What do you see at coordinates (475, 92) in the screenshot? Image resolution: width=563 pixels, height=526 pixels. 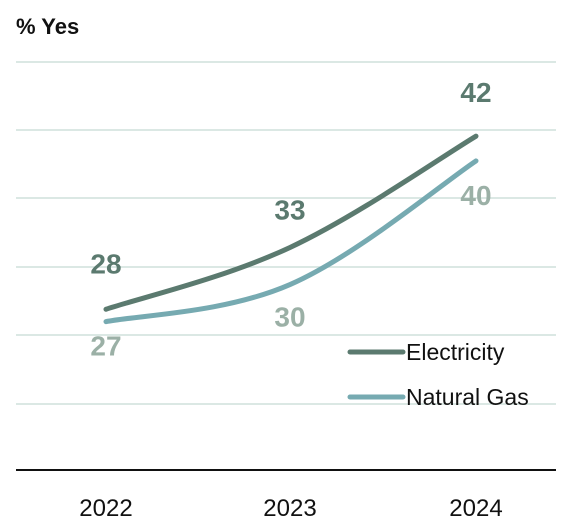 I see `data-label: 42` at bounding box center [475, 92].